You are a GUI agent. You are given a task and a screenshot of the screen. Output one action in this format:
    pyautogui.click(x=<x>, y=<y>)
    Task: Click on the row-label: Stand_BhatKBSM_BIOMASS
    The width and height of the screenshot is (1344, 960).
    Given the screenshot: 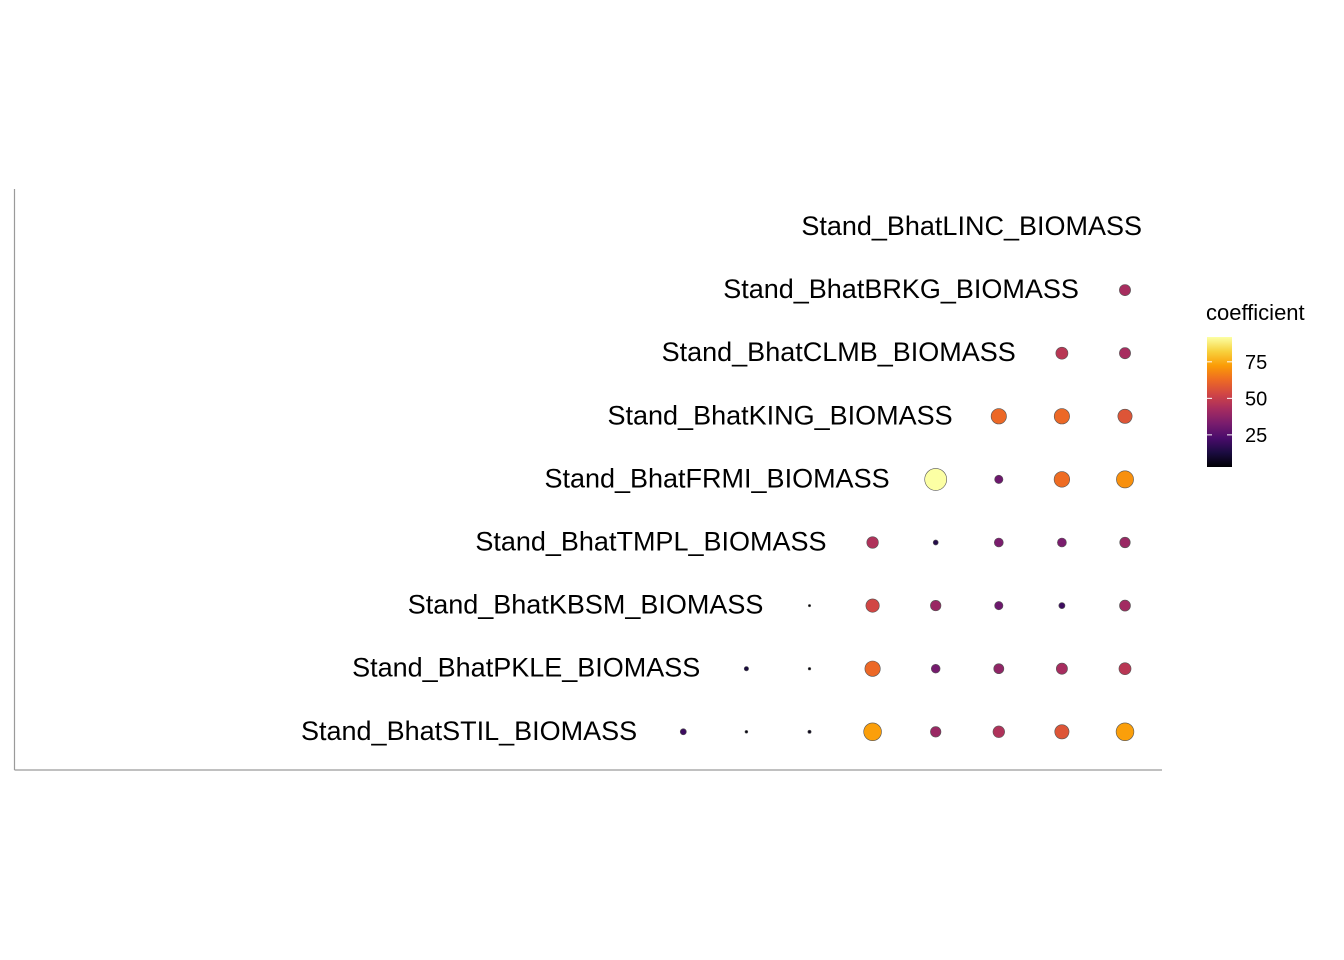 What is the action you would take?
    pyautogui.click(x=586, y=605)
    